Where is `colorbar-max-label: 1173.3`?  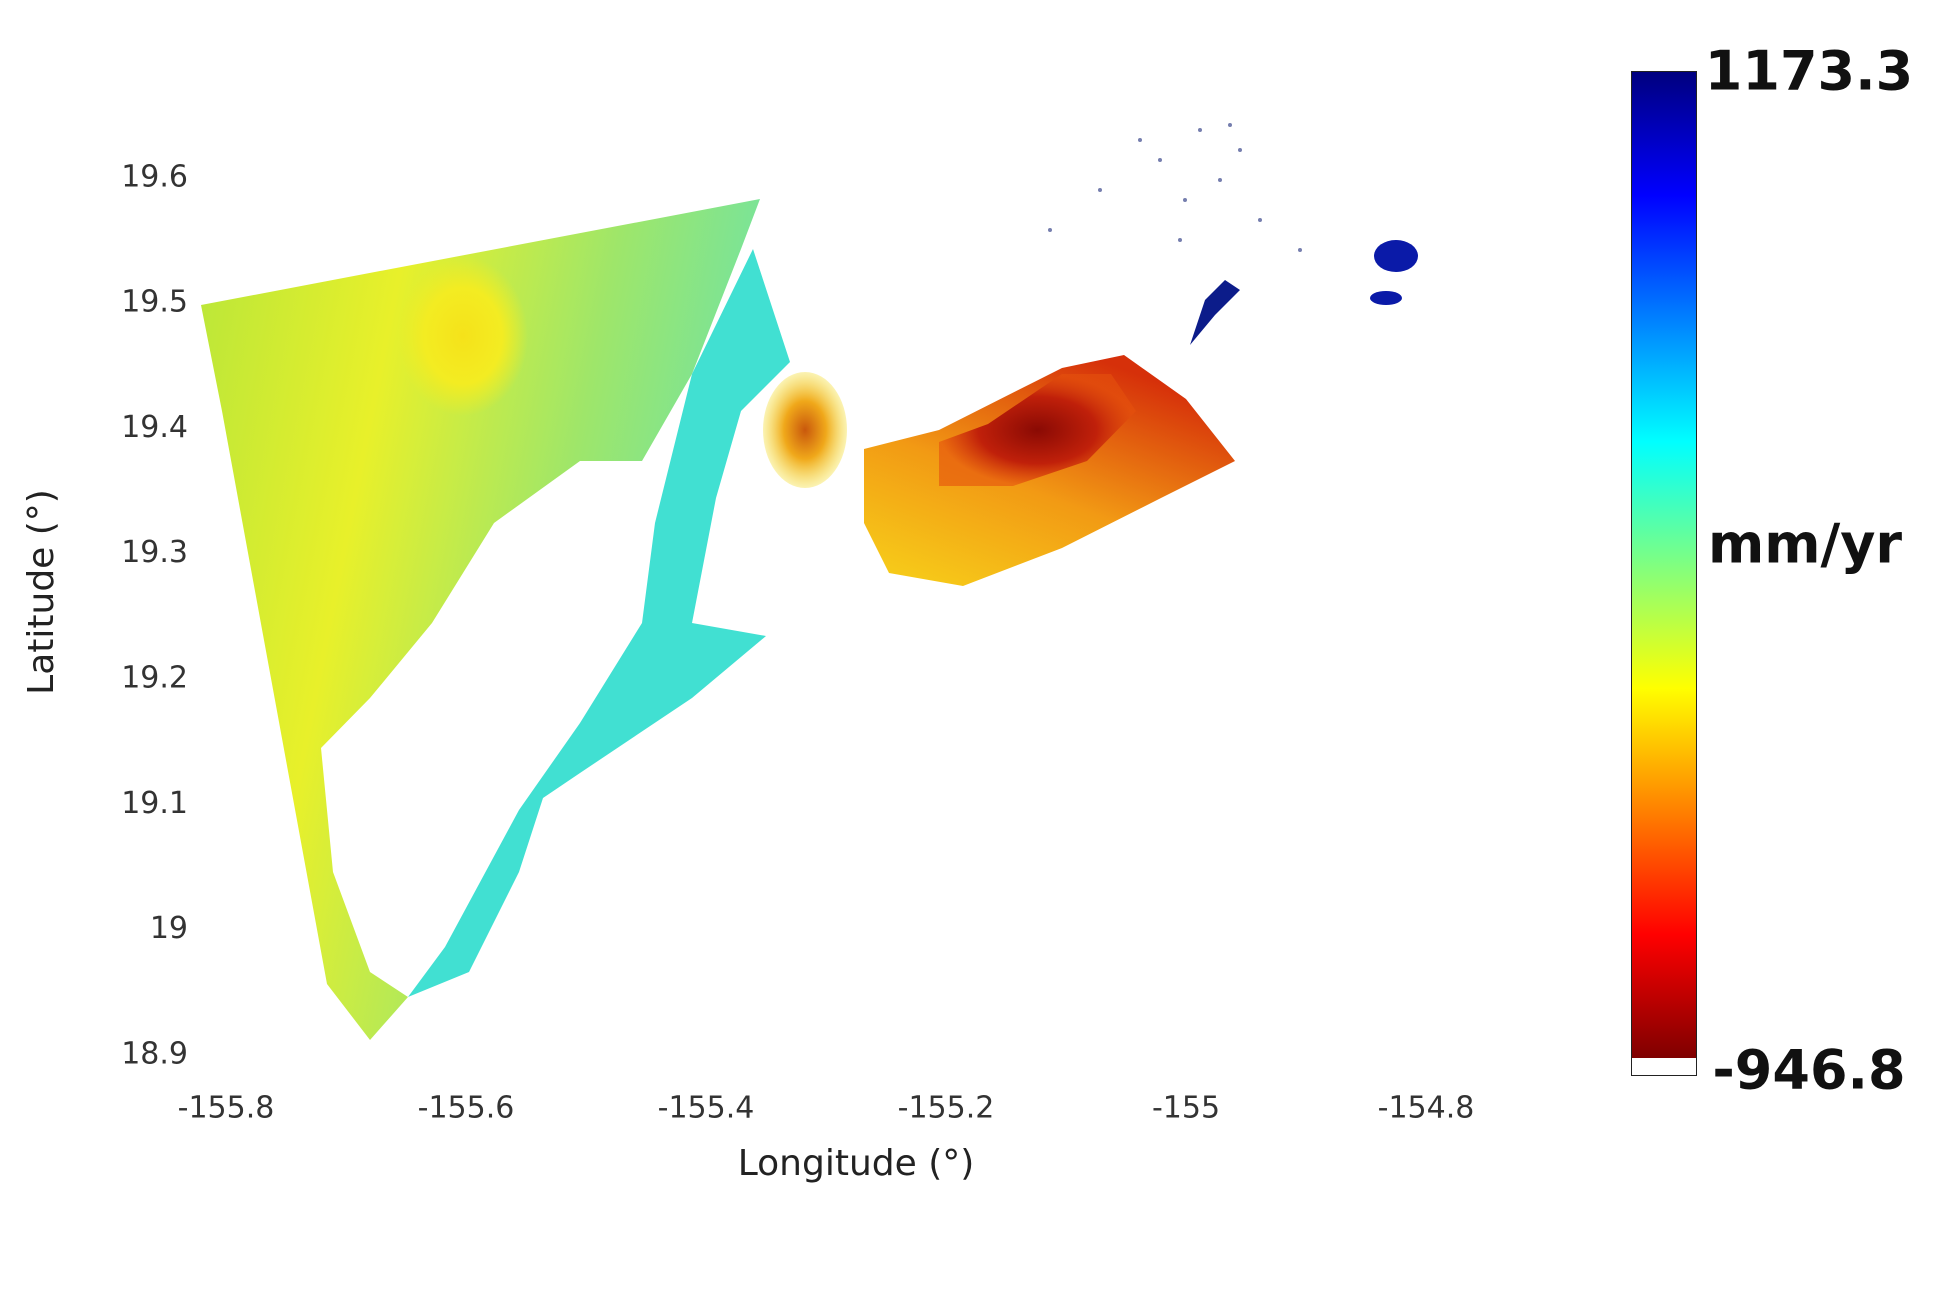
colorbar-max-label: 1173.3 is located at coordinates (1809, 71).